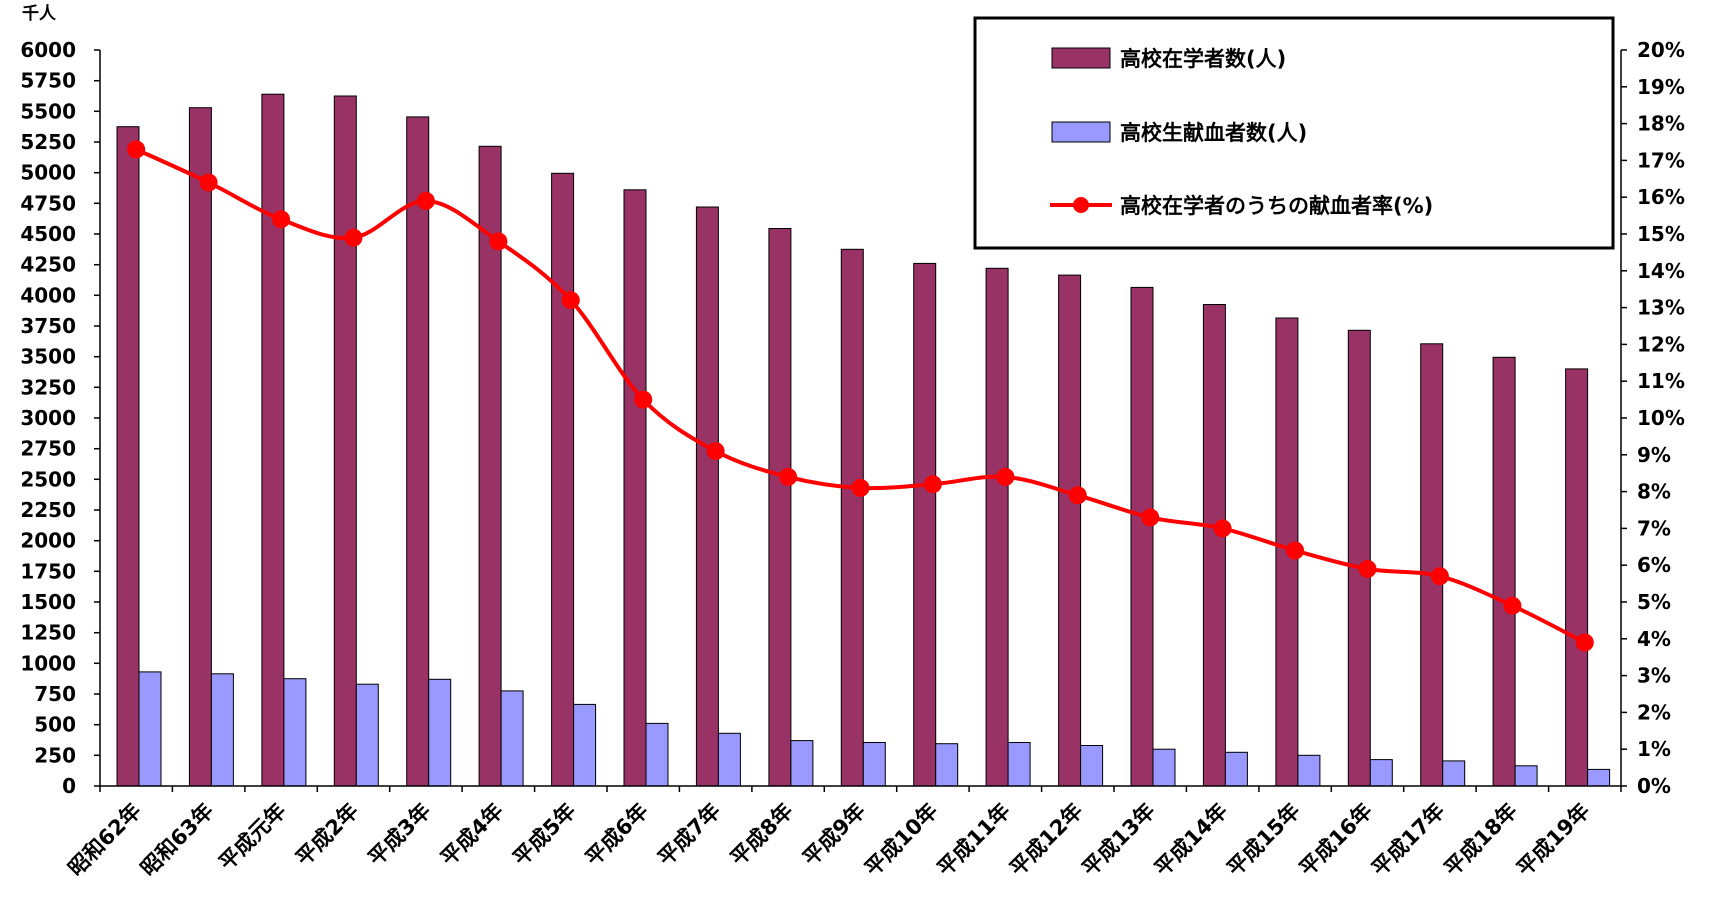 This screenshot has width=1711, height=907. I want to click on y-right-tick-label-16: 16%, so click(1661, 197).